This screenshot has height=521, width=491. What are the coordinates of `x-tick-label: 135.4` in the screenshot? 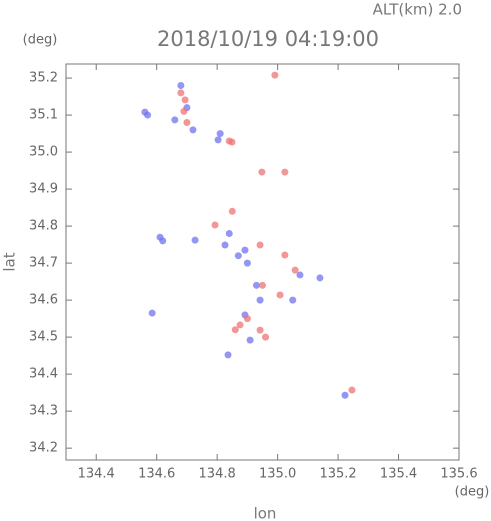 It's located at (398, 474).